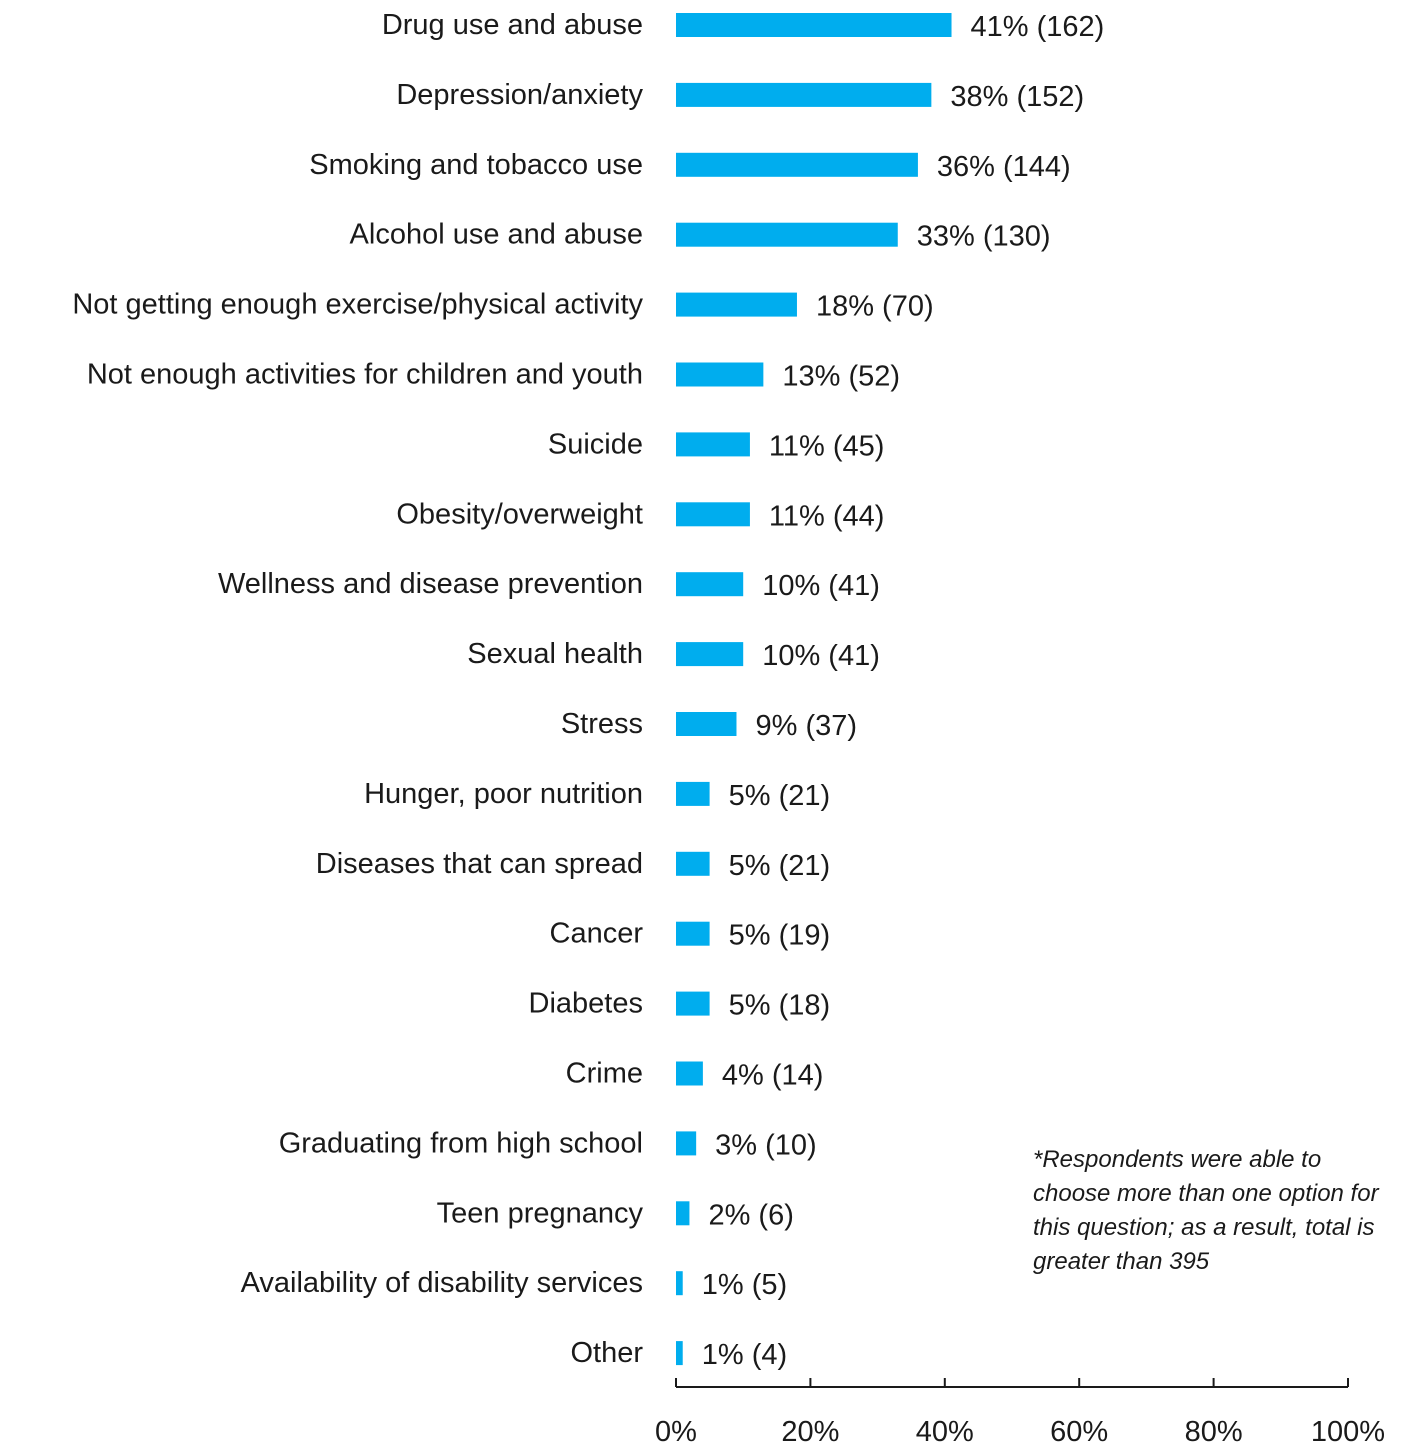 The image size is (1403, 1447). Describe the element at coordinates (875, 307) in the screenshot. I see `data-label: 18% (70)` at that location.